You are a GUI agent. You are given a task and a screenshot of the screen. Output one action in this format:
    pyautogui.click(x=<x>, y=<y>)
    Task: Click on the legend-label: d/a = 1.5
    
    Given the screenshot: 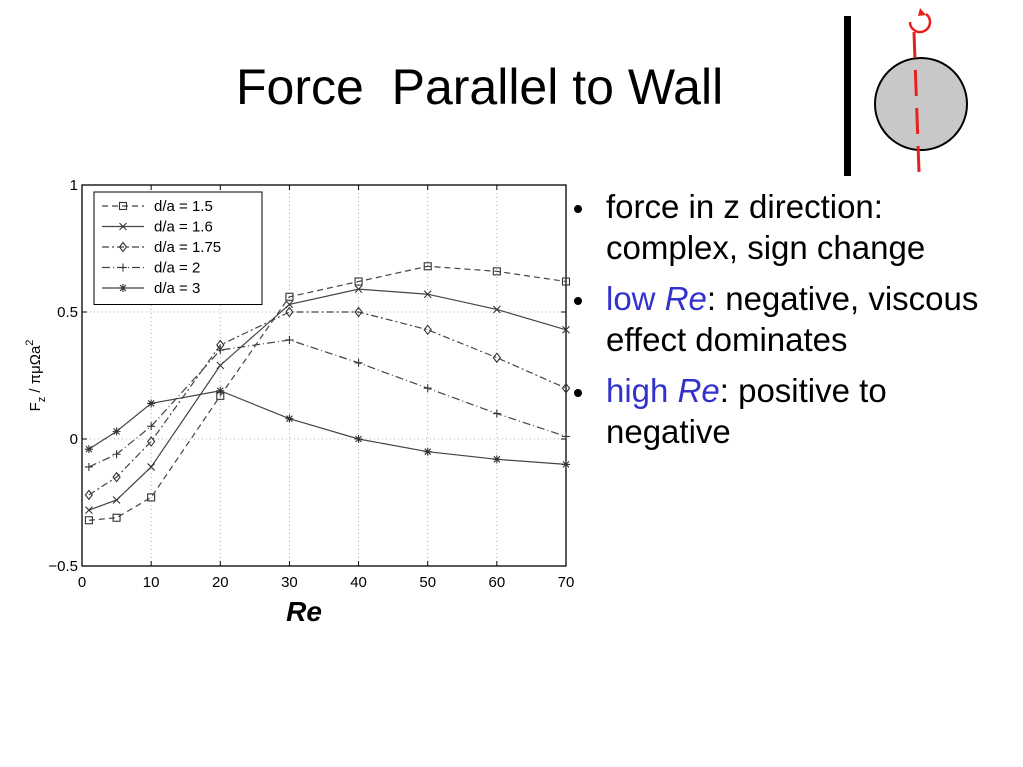 What is the action you would take?
    pyautogui.click(x=183, y=206)
    